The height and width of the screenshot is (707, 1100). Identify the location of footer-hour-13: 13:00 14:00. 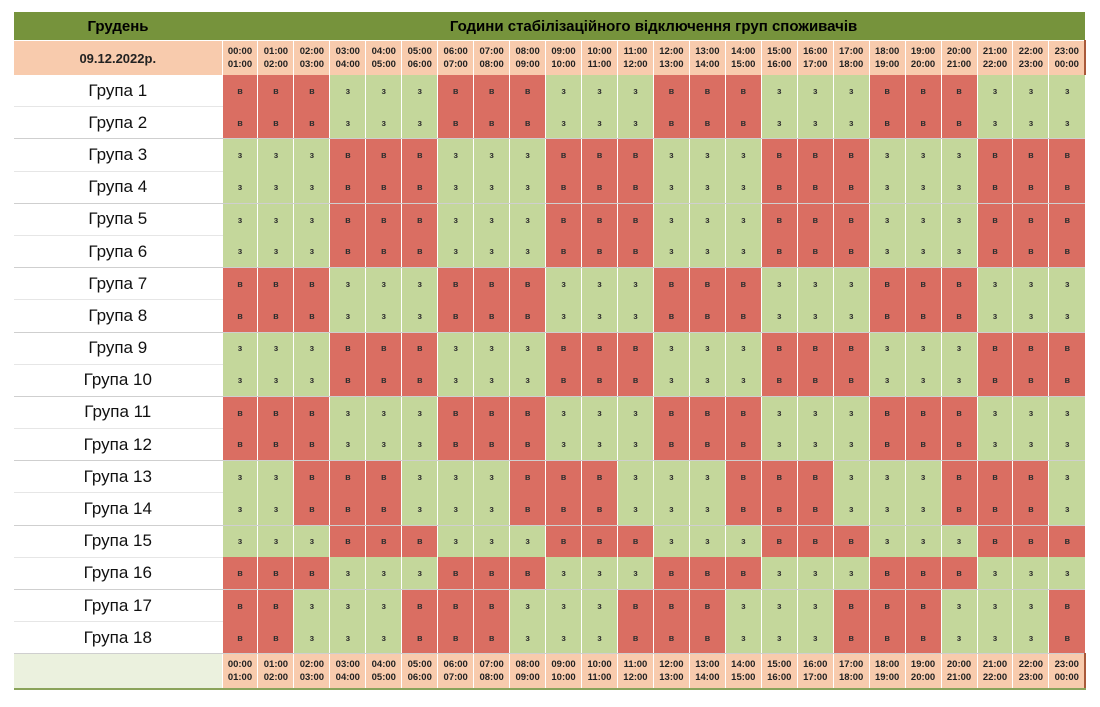
(707, 672).